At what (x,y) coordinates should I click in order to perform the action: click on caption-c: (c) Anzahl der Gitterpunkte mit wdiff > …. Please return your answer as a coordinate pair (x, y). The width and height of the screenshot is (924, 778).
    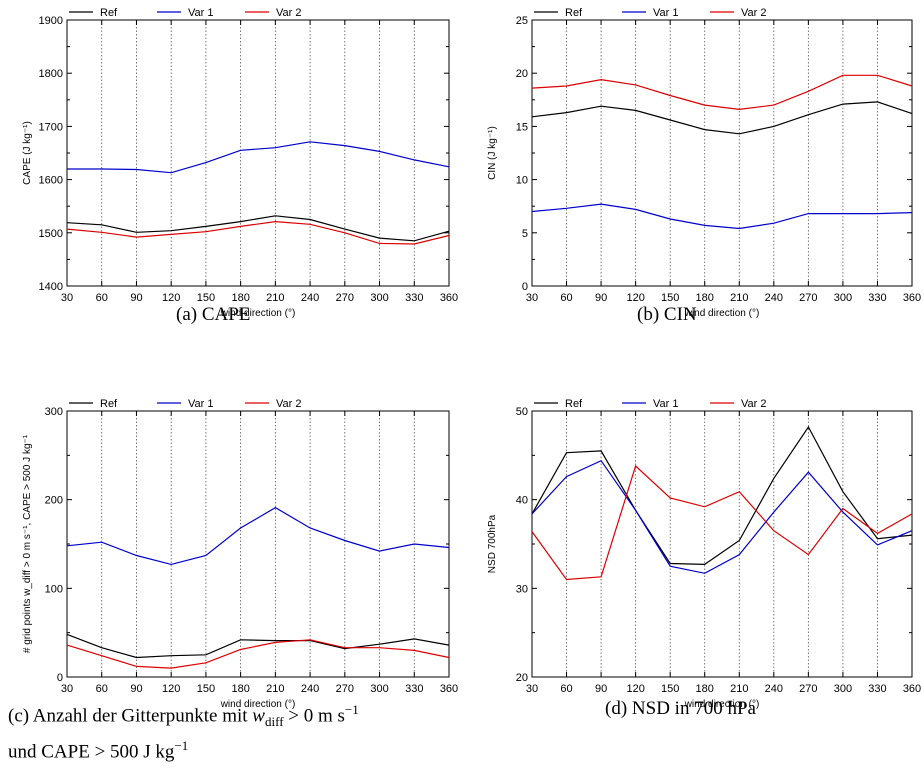
    Looking at the image, I should click on (183, 731).